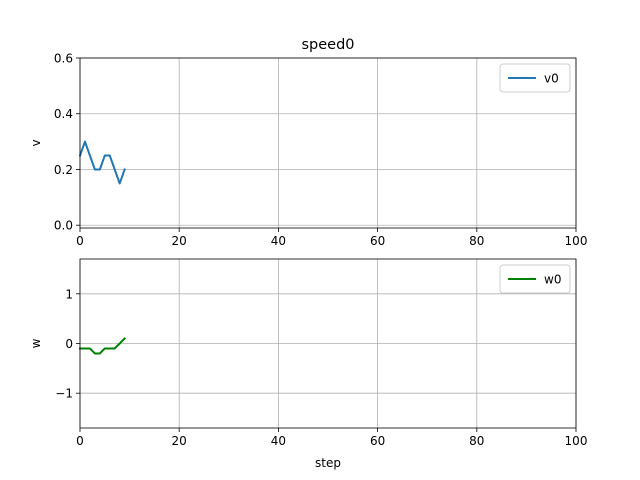 The width and height of the screenshot is (640, 480). What do you see at coordinates (63, 59) in the screenshot?
I see `y-tick-label: 0.6` at bounding box center [63, 59].